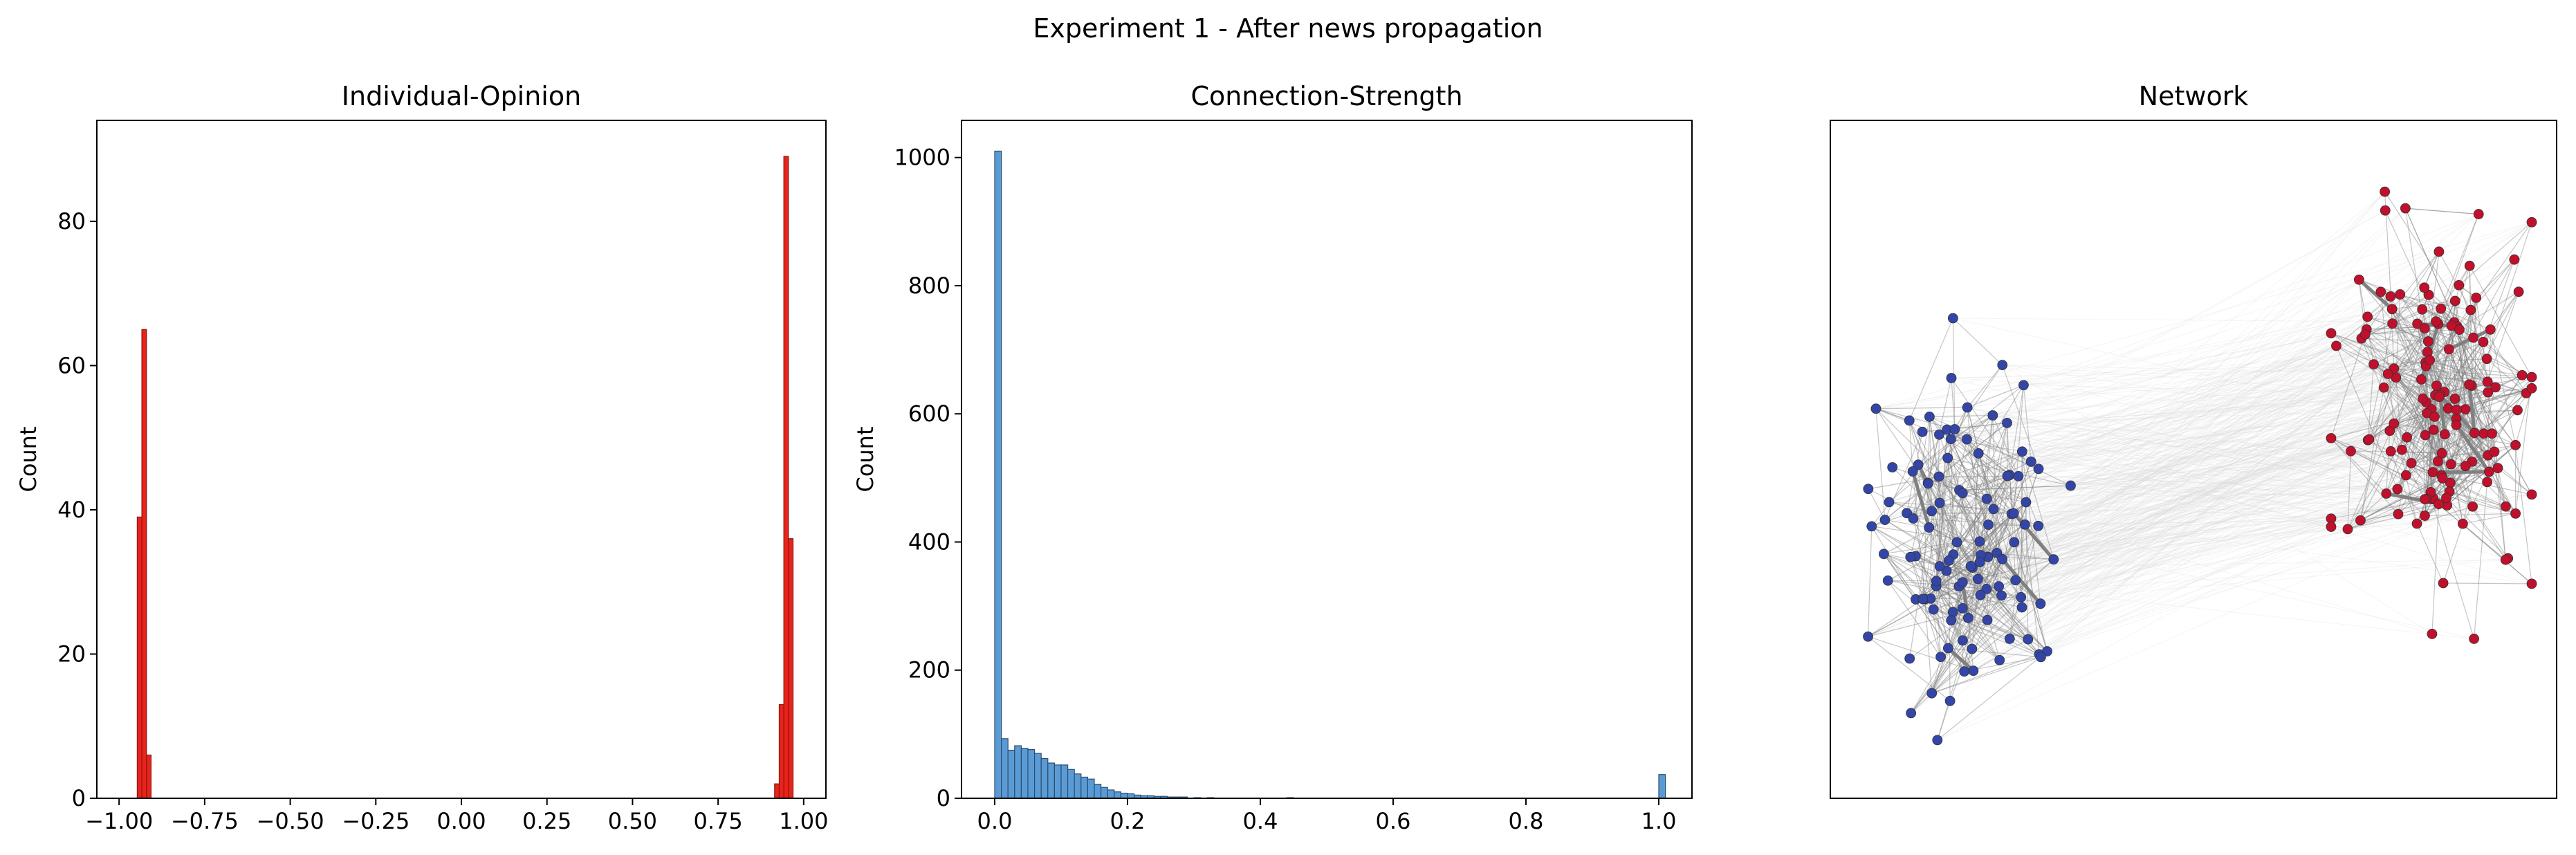 Image resolution: width=2576 pixels, height=855 pixels. I want to click on network-edge-strong, so click(1961, 659).